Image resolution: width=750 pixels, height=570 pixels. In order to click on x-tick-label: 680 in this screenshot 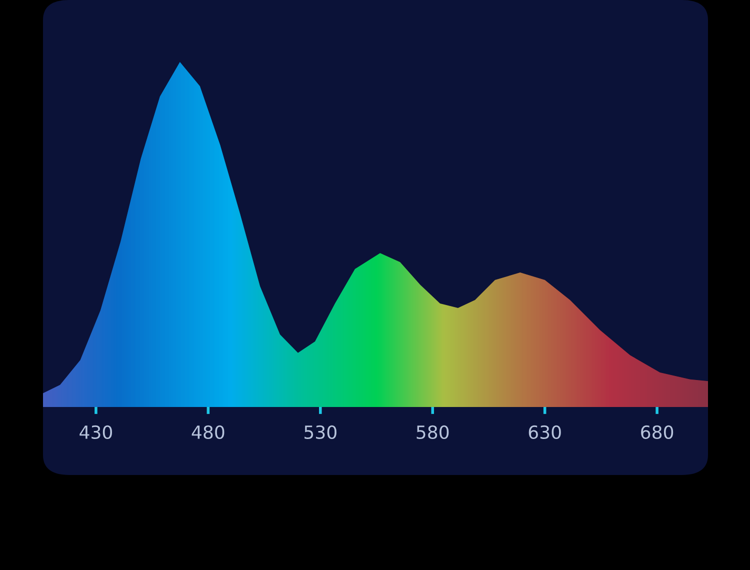, I will do `click(657, 432)`.